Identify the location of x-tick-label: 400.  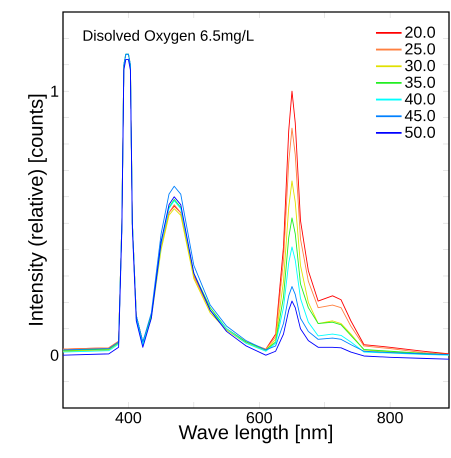
(128, 418).